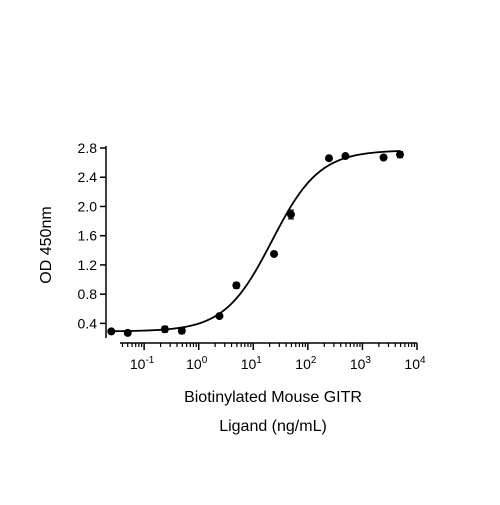 Image resolution: width=500 pixels, height=505 pixels. Describe the element at coordinates (88, 206) in the screenshot. I see `y-tick-label: 2.0` at that location.